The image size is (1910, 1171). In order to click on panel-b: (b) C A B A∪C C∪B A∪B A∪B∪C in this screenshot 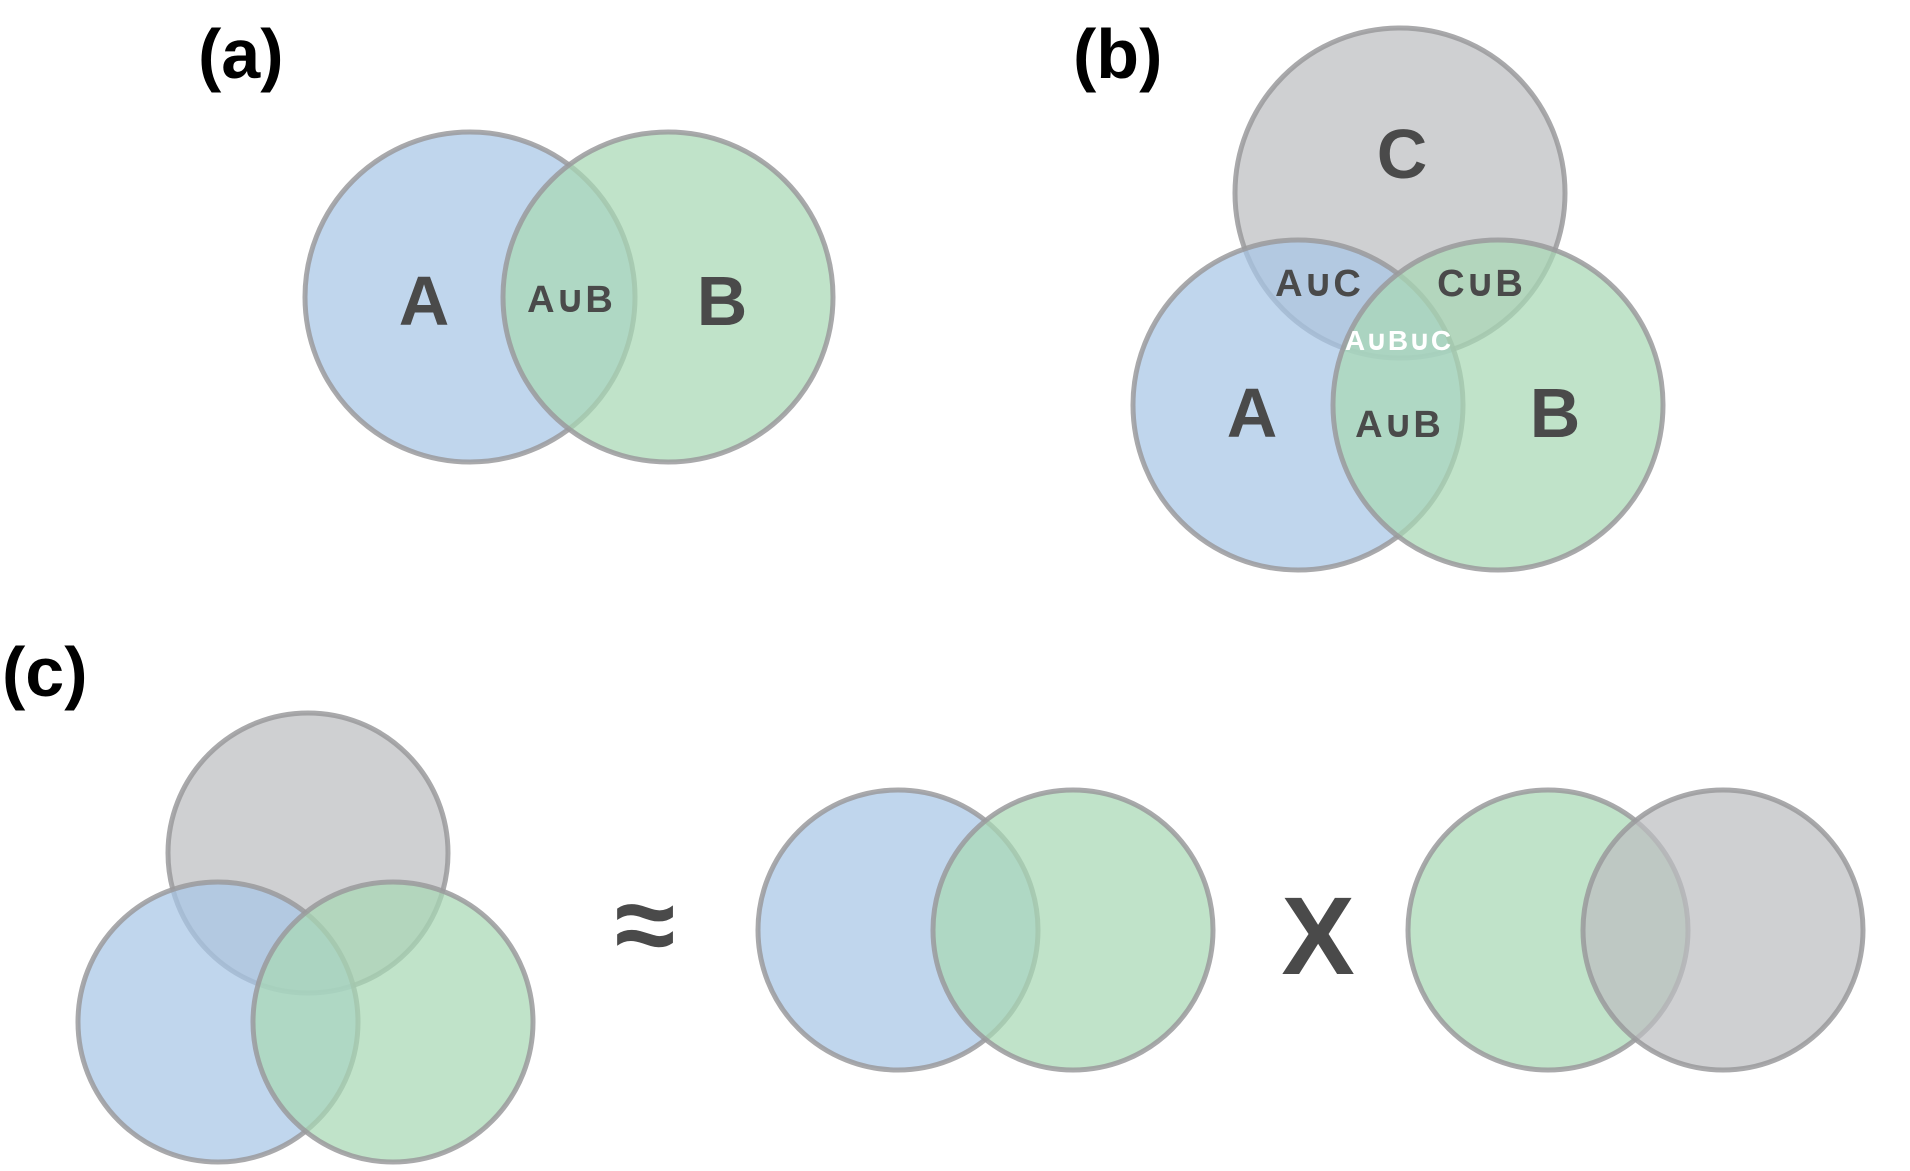, I will do `click(1369, 294)`.